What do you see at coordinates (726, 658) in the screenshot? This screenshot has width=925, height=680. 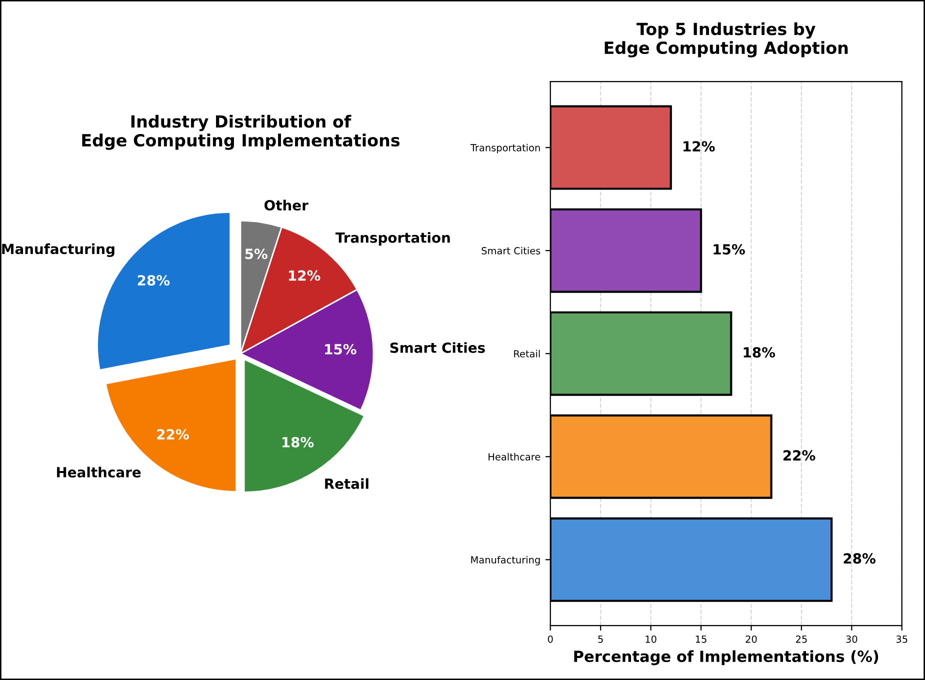 I see `x-axis-title: Percentage of Implementations (%)` at bounding box center [726, 658].